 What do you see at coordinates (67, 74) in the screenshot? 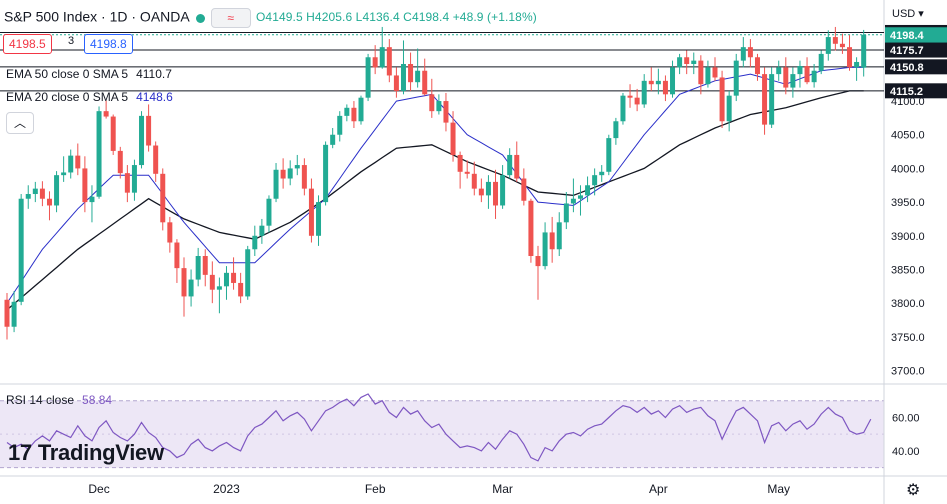
I see `ema50-label: EMA 50 close 0 SMA 5` at bounding box center [67, 74].